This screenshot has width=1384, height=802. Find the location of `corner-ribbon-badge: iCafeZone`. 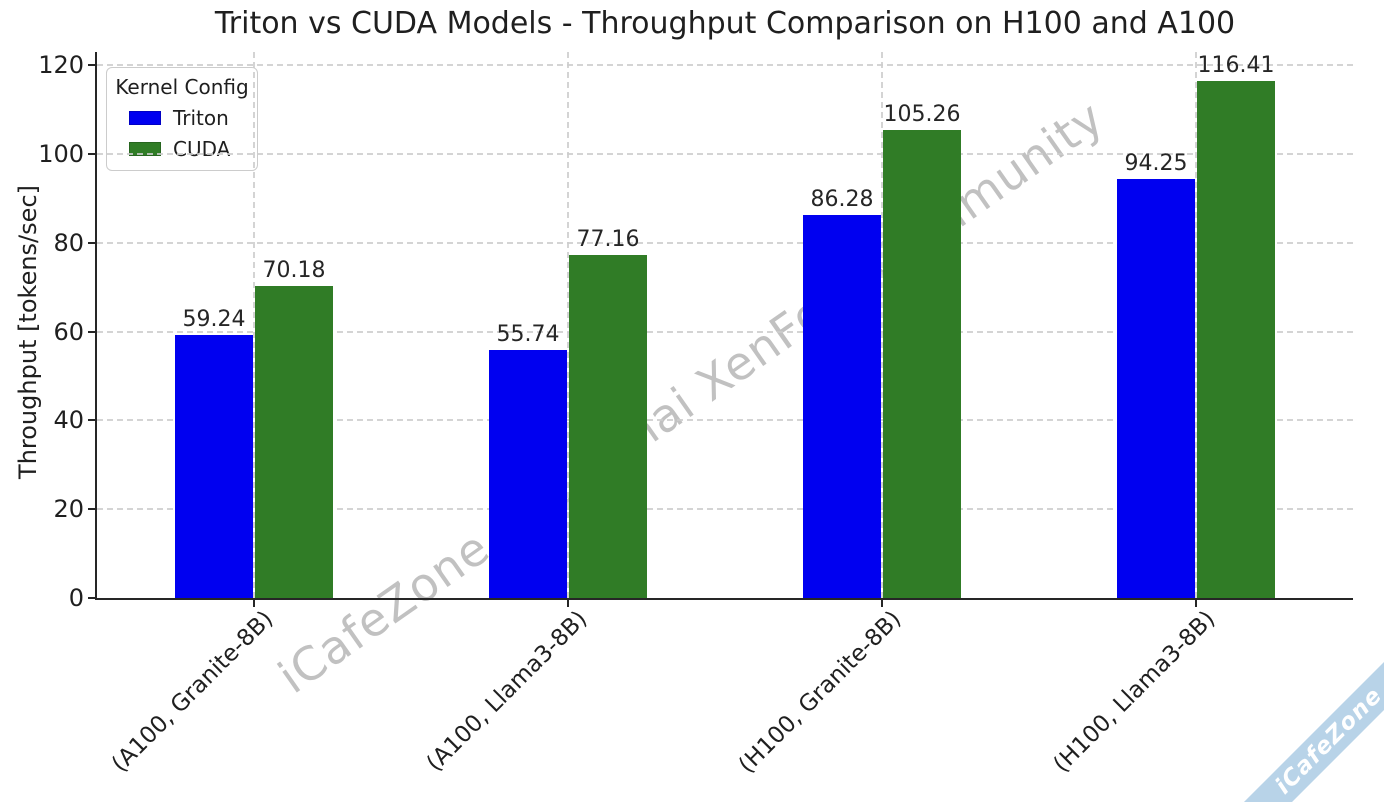

corner-ribbon-badge: iCafeZone is located at coordinates (1304, 719).